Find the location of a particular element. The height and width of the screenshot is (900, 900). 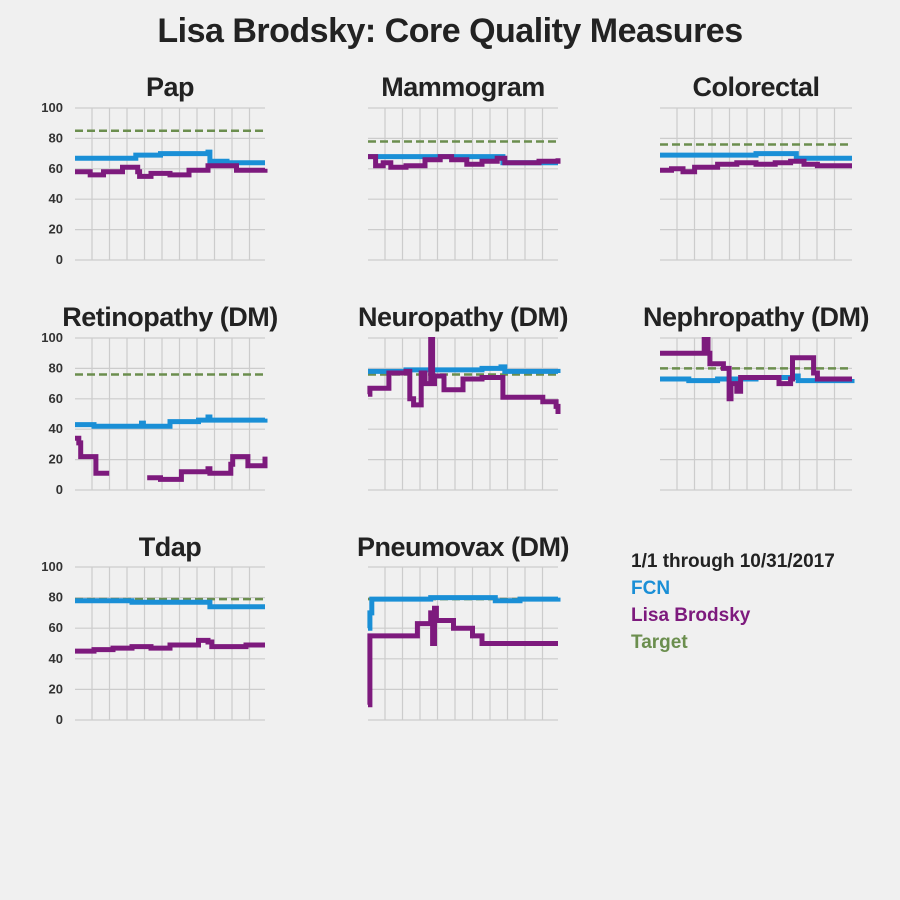

panel-title: Mammogram is located at coordinates (463, 87).